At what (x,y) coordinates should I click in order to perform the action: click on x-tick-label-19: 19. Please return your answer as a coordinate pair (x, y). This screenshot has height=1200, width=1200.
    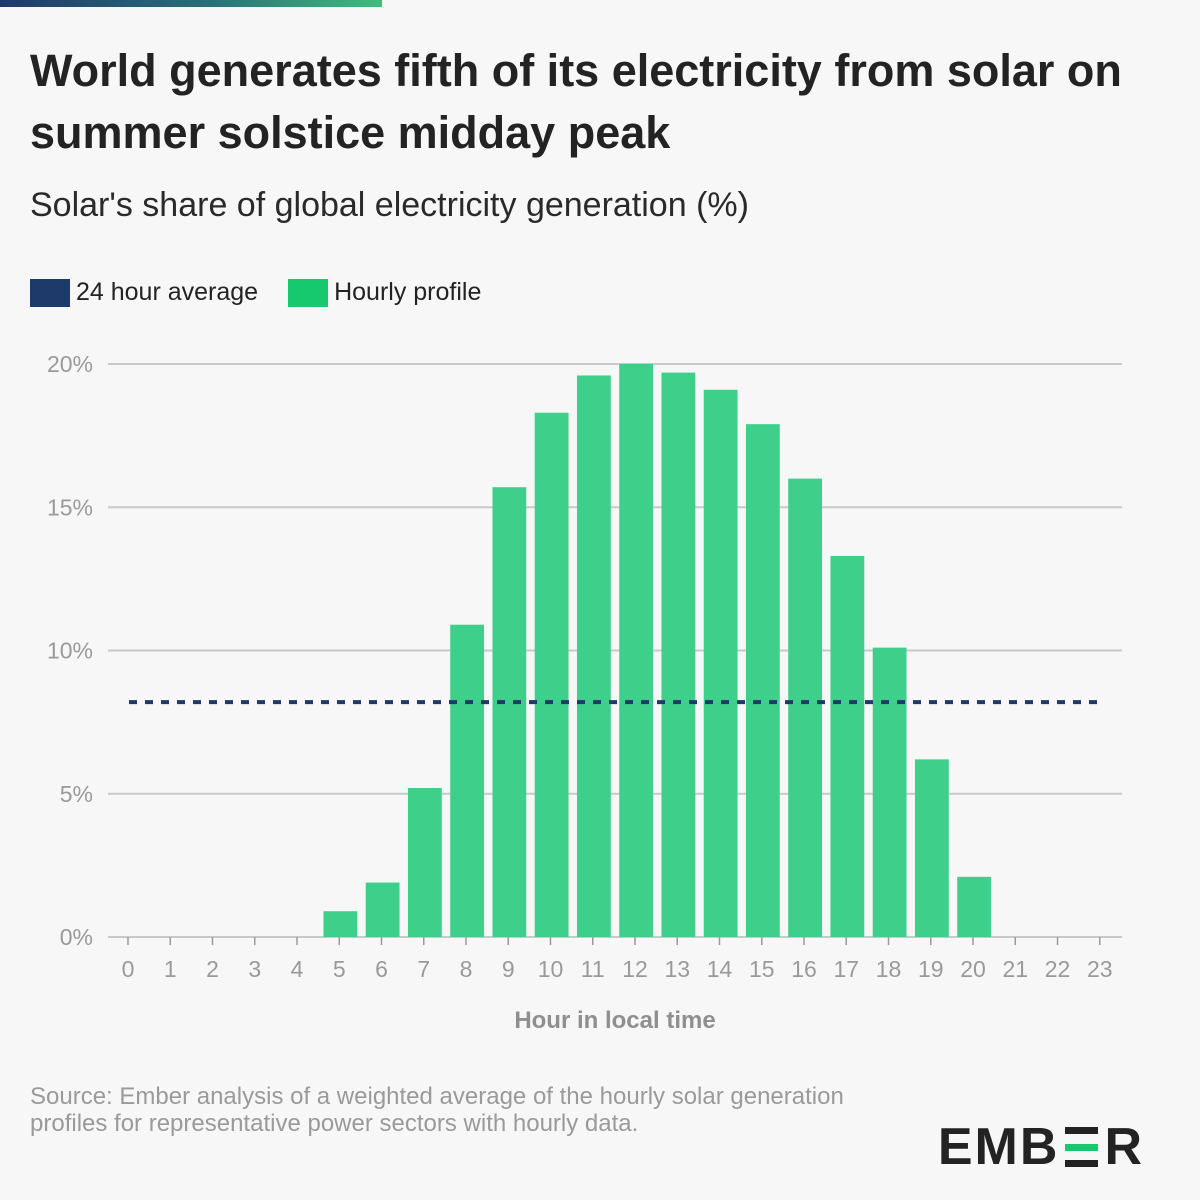
    Looking at the image, I should click on (931, 969).